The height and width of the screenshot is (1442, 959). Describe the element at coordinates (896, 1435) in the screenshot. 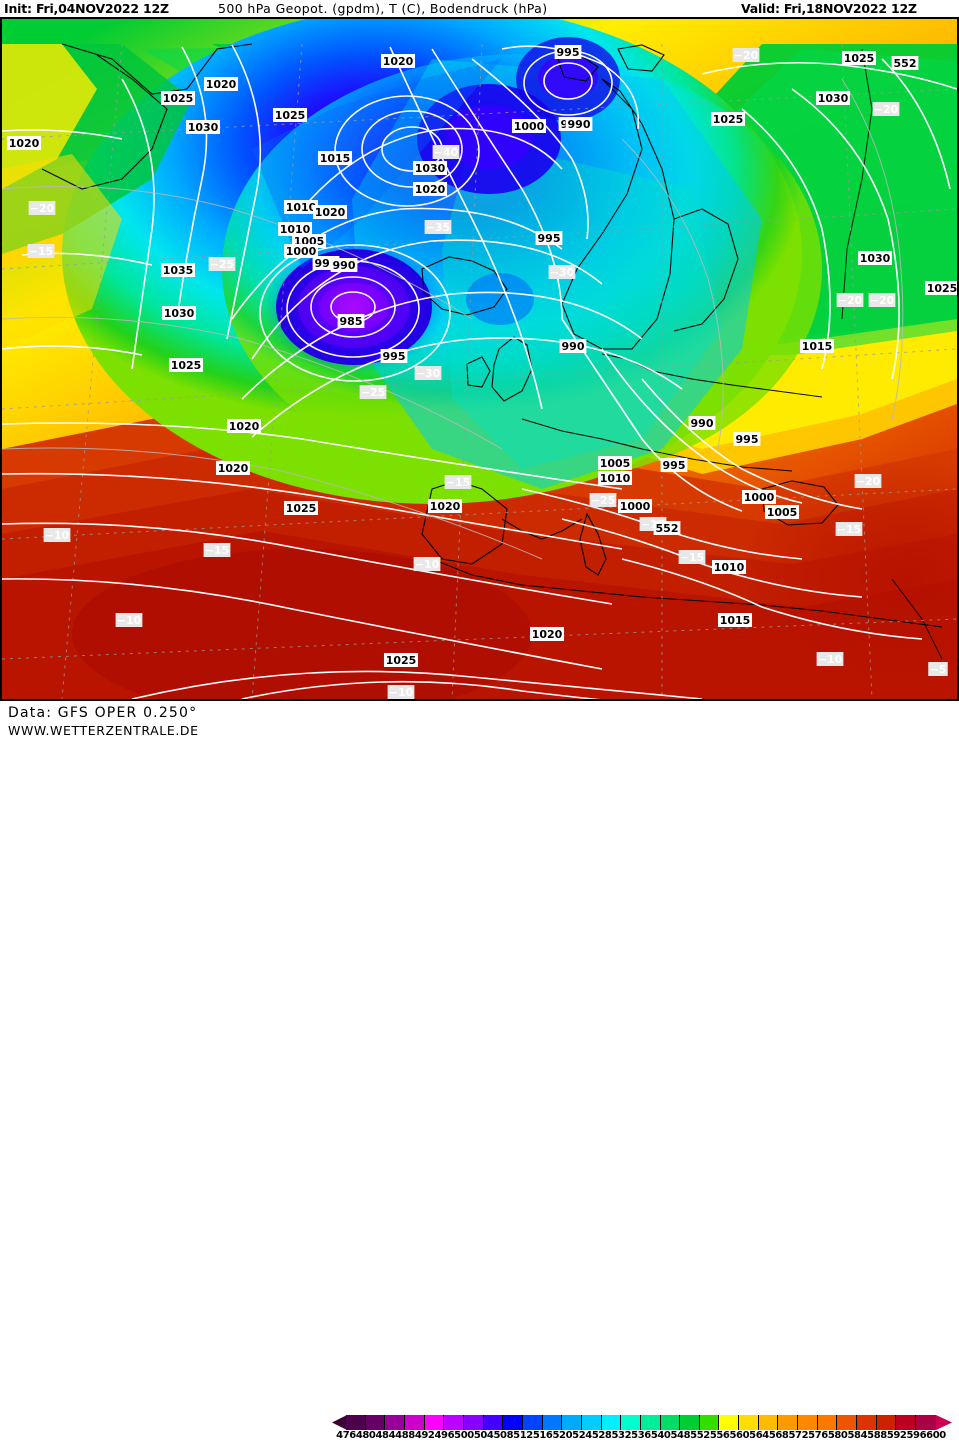

I see `colorbar-tick-label: 592` at that location.